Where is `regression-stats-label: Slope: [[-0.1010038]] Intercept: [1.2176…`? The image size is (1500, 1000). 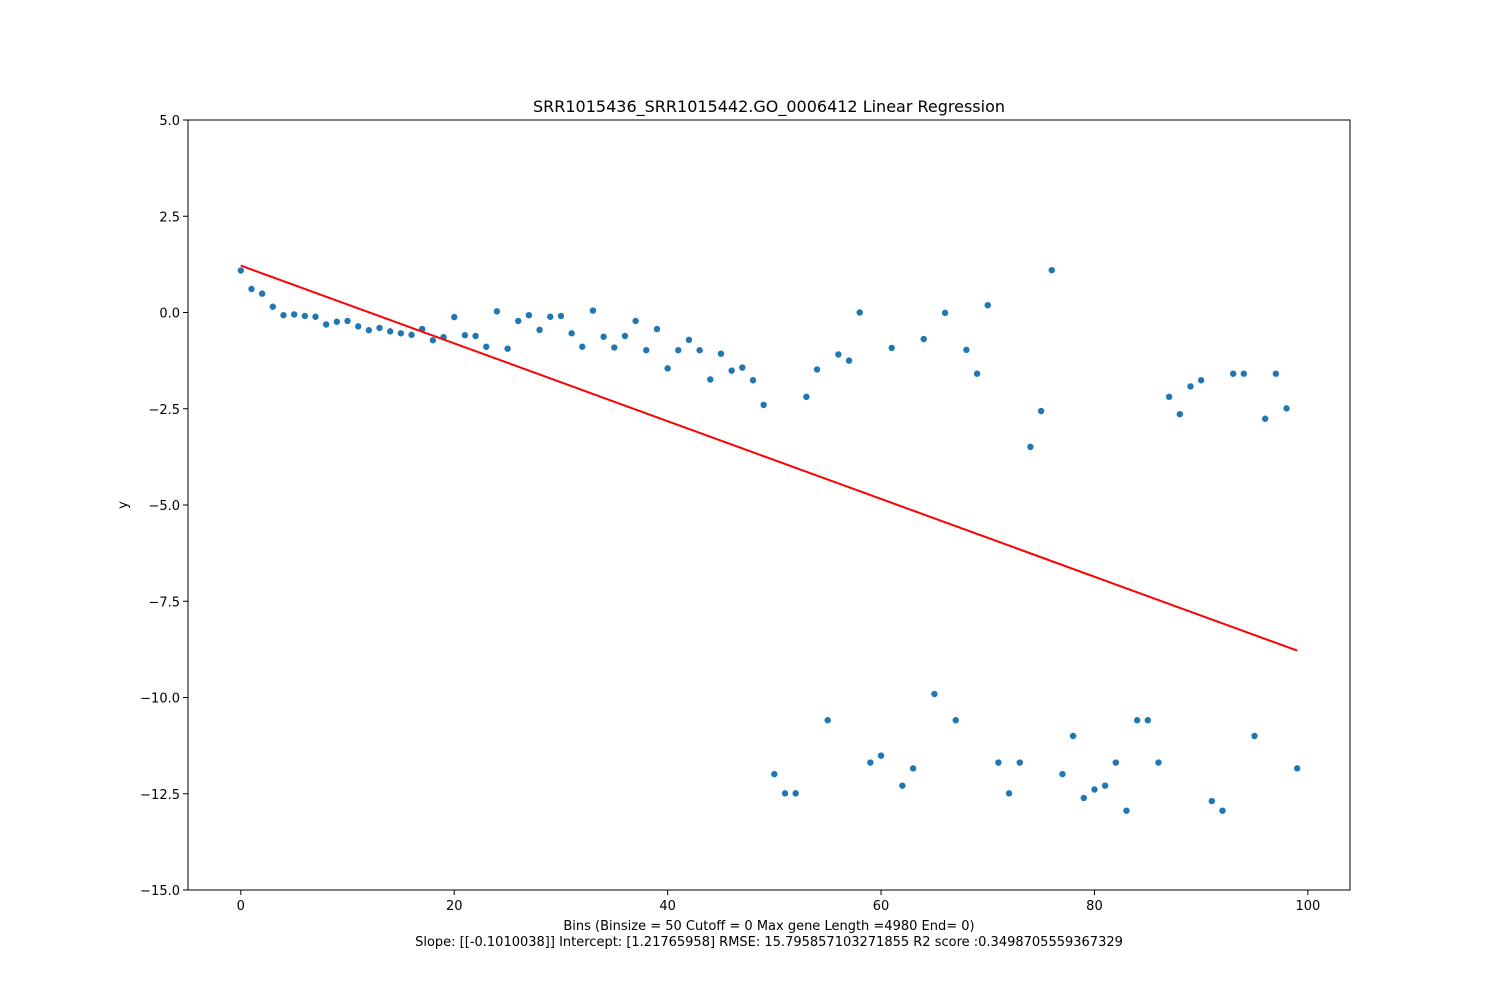 regression-stats-label: Slope: [[-0.1010038]] Intercept: [1.2176… is located at coordinates (769, 942).